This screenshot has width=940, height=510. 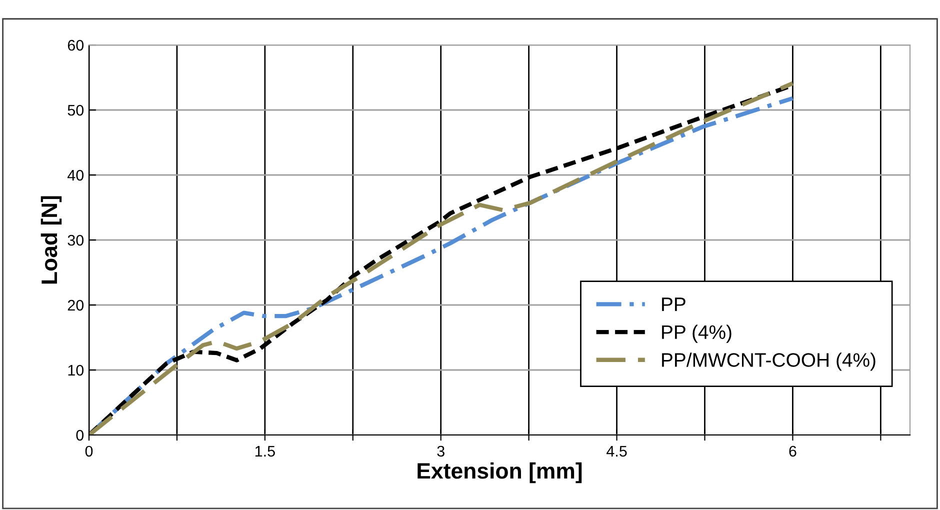 I want to click on y-tick-label: 0, so click(x=80, y=435).